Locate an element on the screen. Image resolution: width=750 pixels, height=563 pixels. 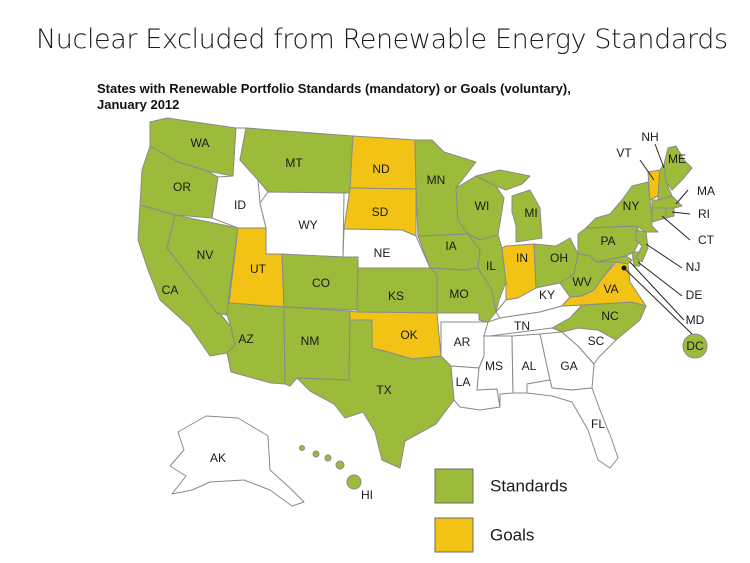
label-VT: VT is located at coordinates (624, 153).